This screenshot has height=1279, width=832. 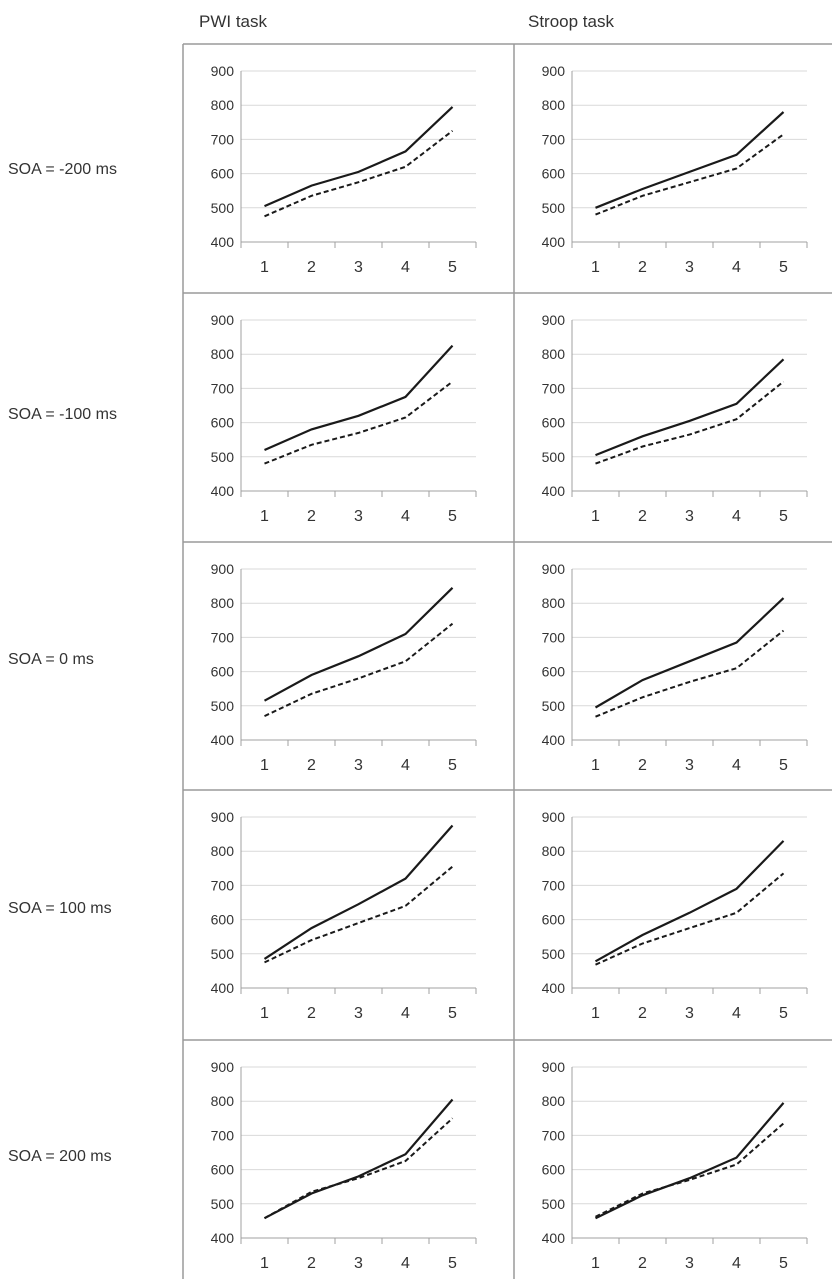 I want to click on chart-panel-2: 400 500 600 700 800 900 1 2 3 4 5, so click(x=675, y=169).